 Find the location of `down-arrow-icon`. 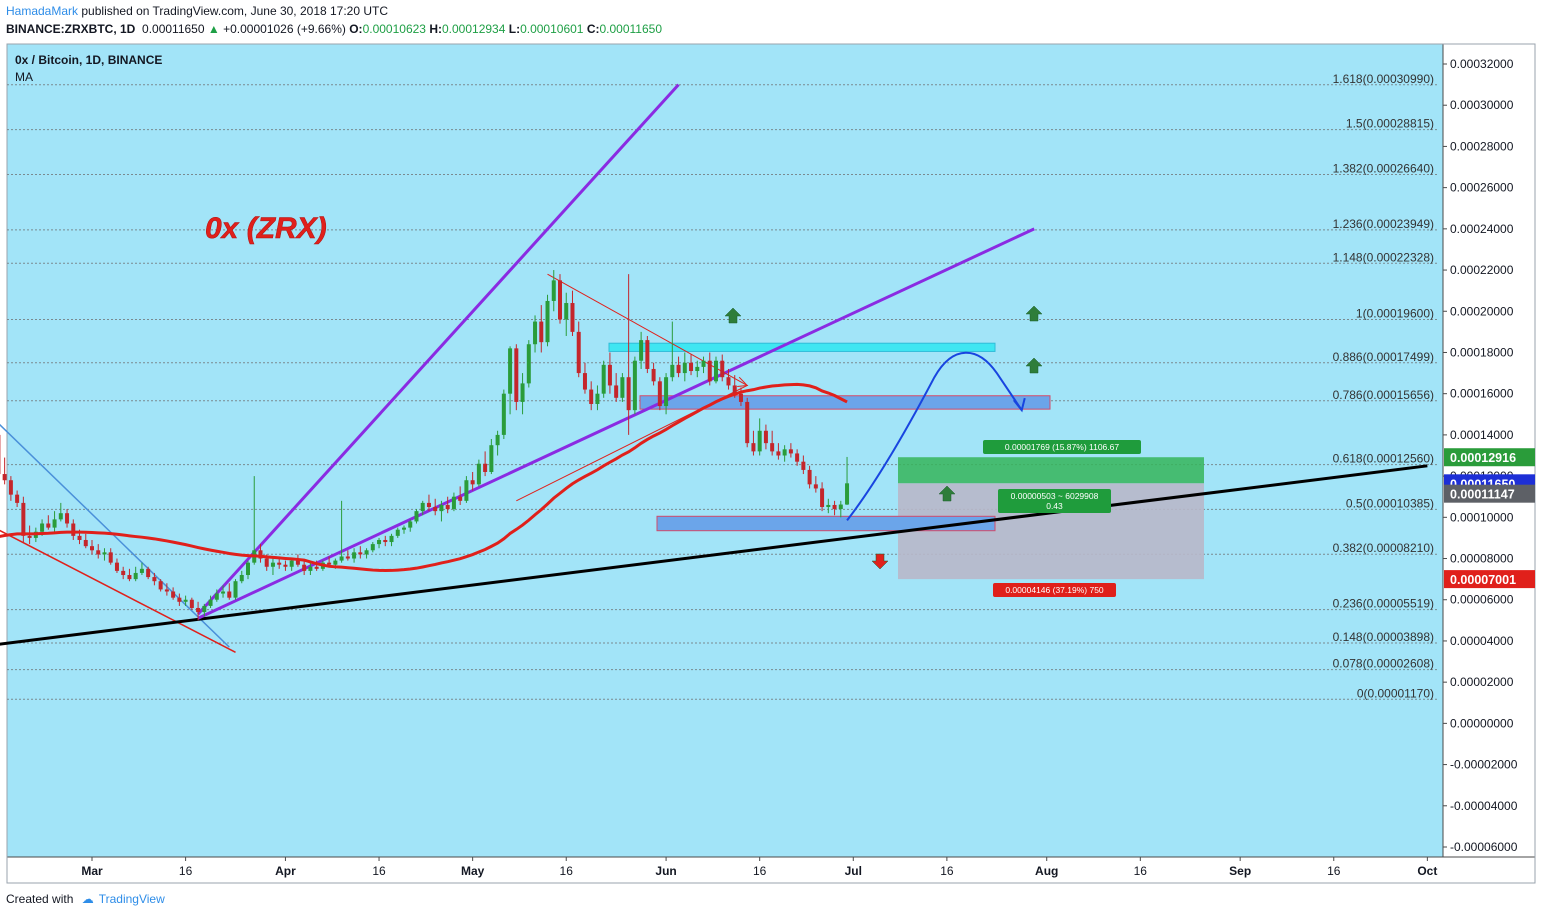

down-arrow-icon is located at coordinates (880, 561).